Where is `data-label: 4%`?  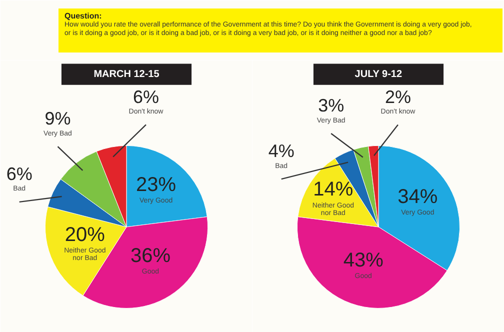 data-label: 4% is located at coordinates (281, 151).